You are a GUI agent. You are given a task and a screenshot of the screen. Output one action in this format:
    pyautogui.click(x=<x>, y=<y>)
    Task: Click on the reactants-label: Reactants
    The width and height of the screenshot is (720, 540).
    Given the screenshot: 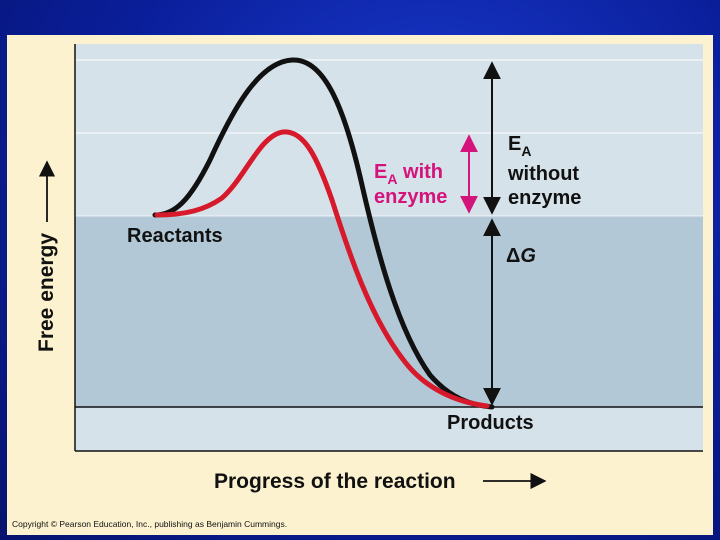 What is the action you would take?
    pyautogui.click(x=175, y=236)
    